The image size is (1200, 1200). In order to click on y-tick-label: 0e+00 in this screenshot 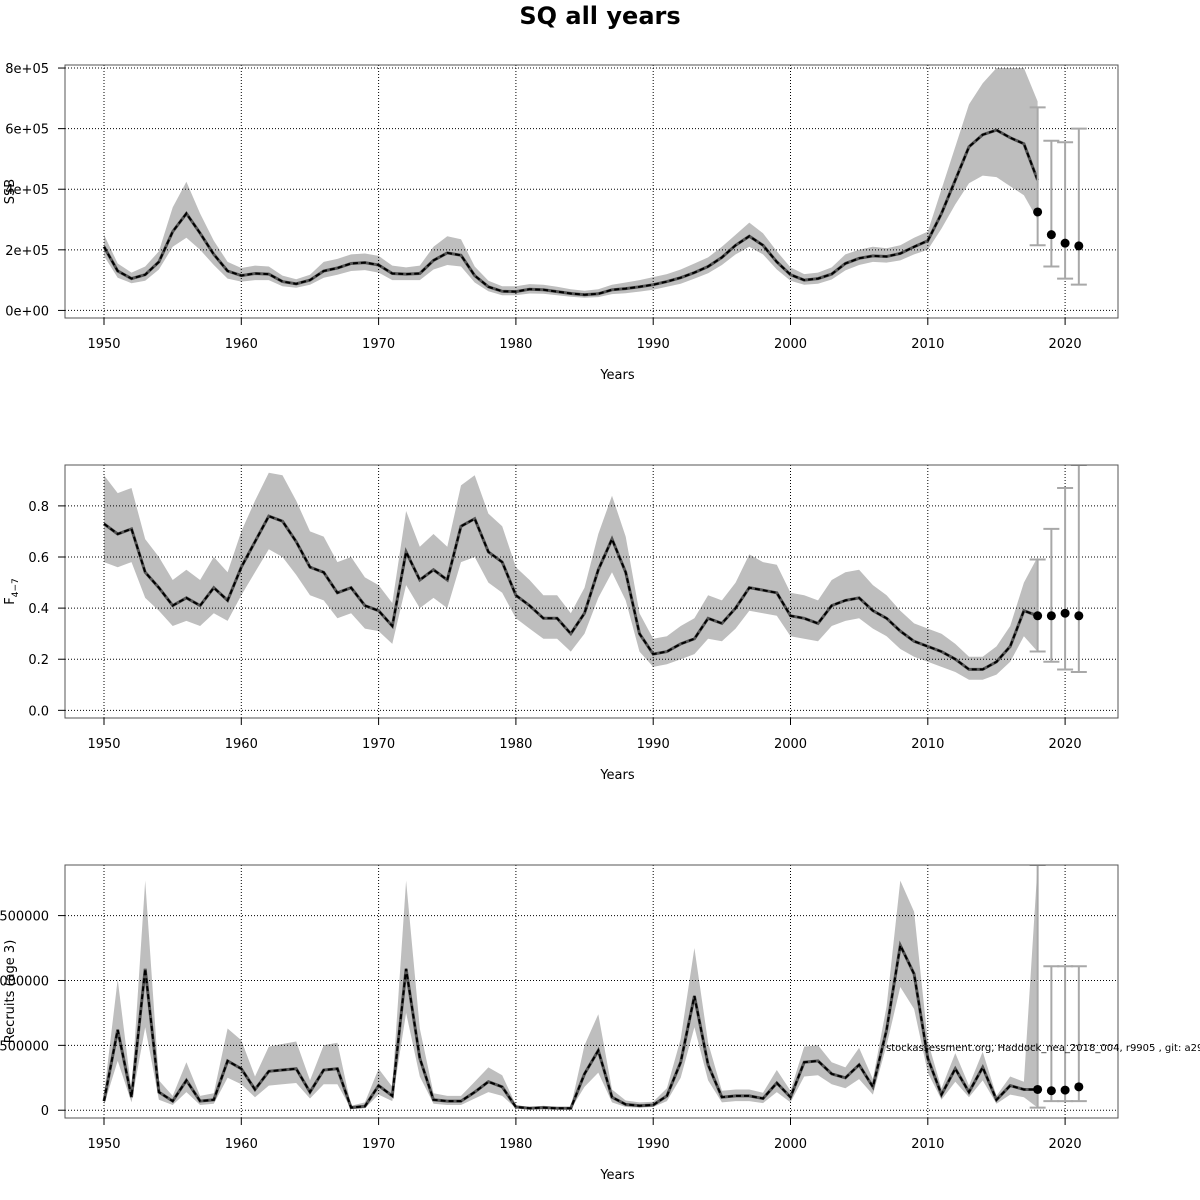, I will do `click(27, 311)`.